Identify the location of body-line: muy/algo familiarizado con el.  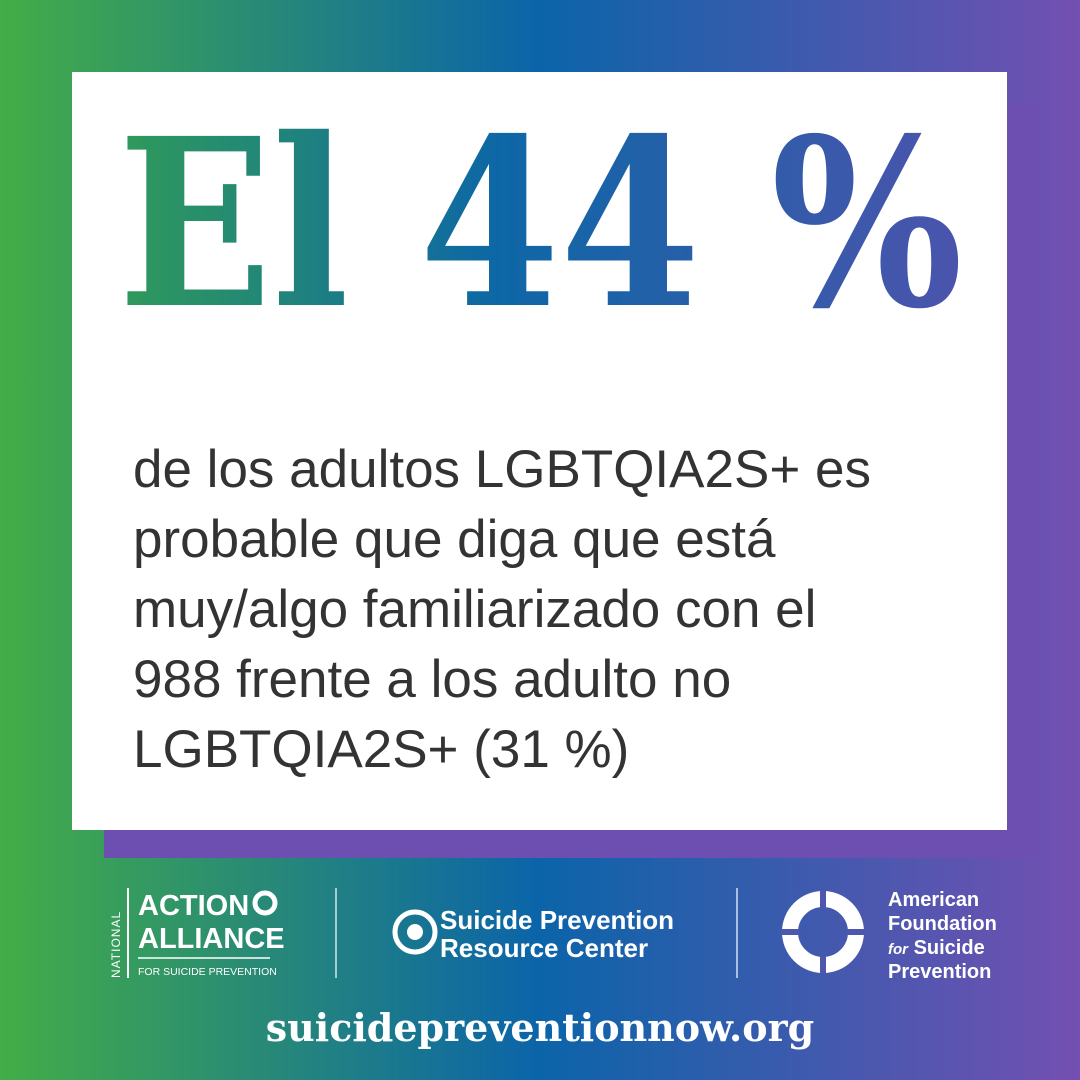
(474, 609).